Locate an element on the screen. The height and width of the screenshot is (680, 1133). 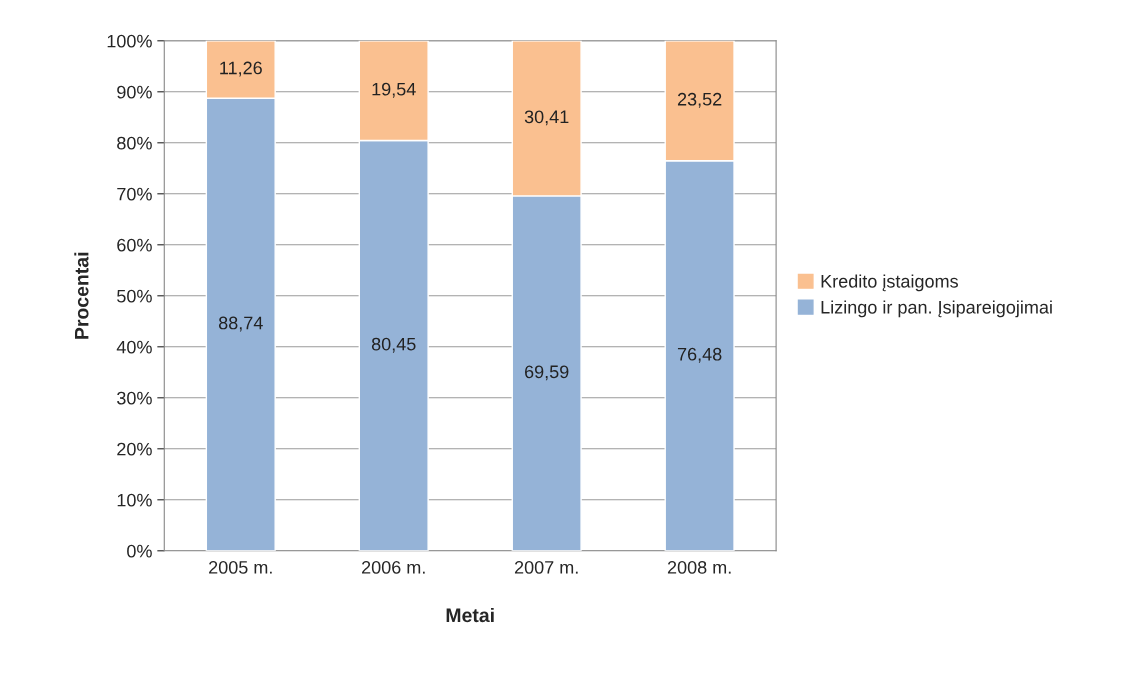
y-tick-label: 100% is located at coordinates (129, 41).